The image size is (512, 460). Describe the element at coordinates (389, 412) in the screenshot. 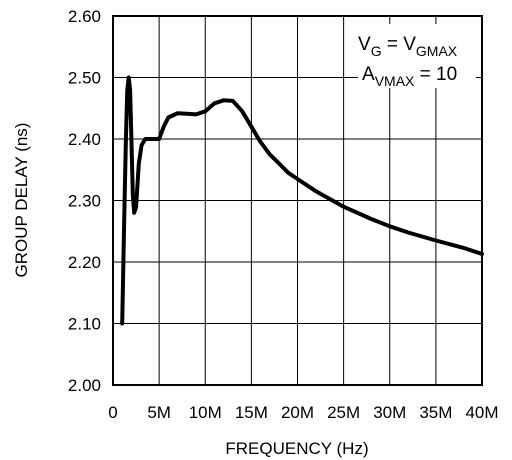

I see `x-tick-label: 30M` at that location.